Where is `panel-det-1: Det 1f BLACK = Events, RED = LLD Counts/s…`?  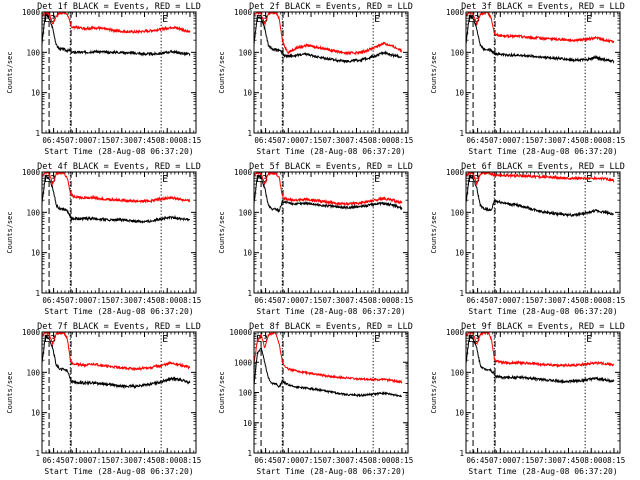 panel-det-1: Det 1f BLACK = Events, RED = LLD Counts/s… is located at coordinates (103, 79).